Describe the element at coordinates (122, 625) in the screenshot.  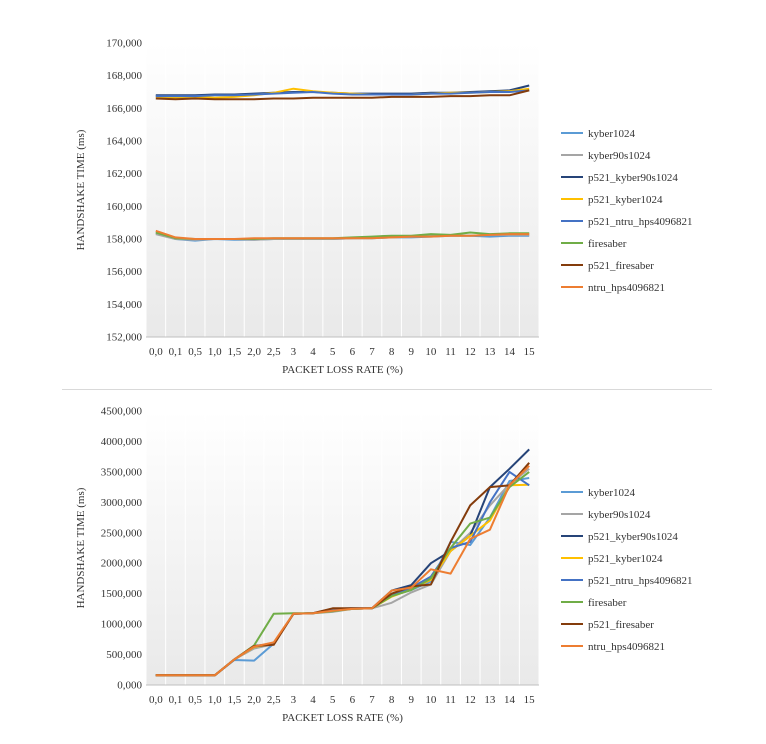
I see `y-tick-label: 1000,000` at that location.